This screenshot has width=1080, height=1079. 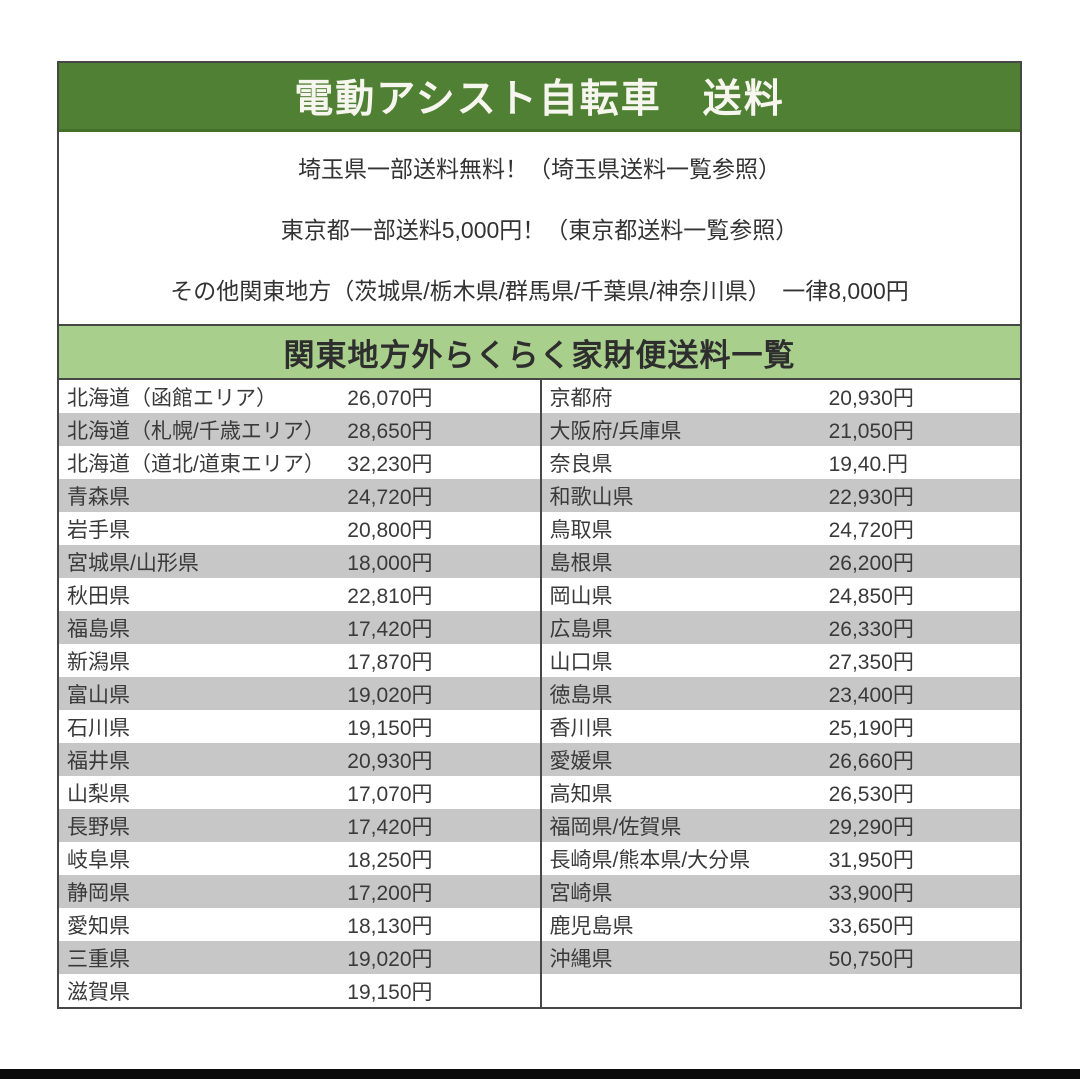 I want to click on prefecture-name: 京都府, so click(x=581, y=398).